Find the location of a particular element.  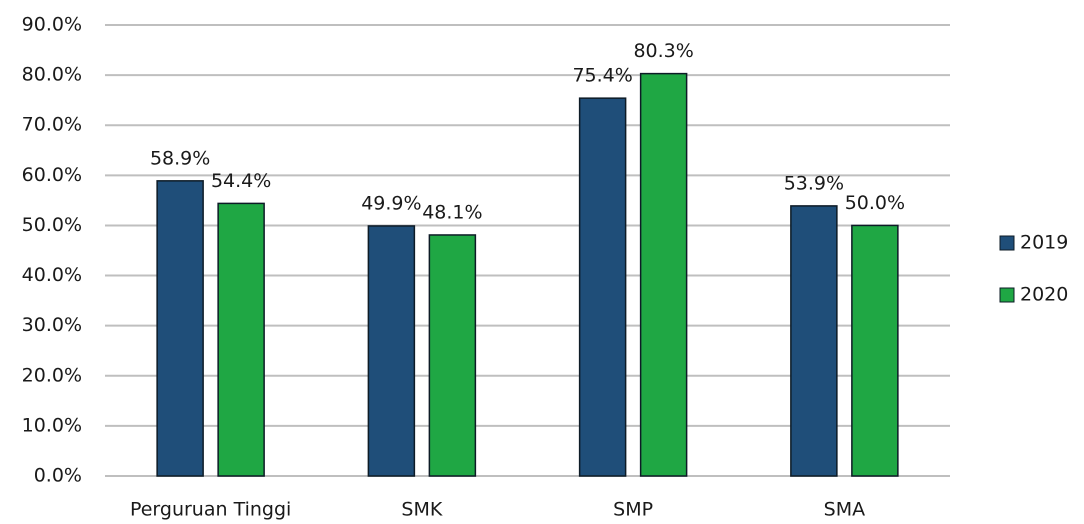

value-label: 49.9% is located at coordinates (391, 203).